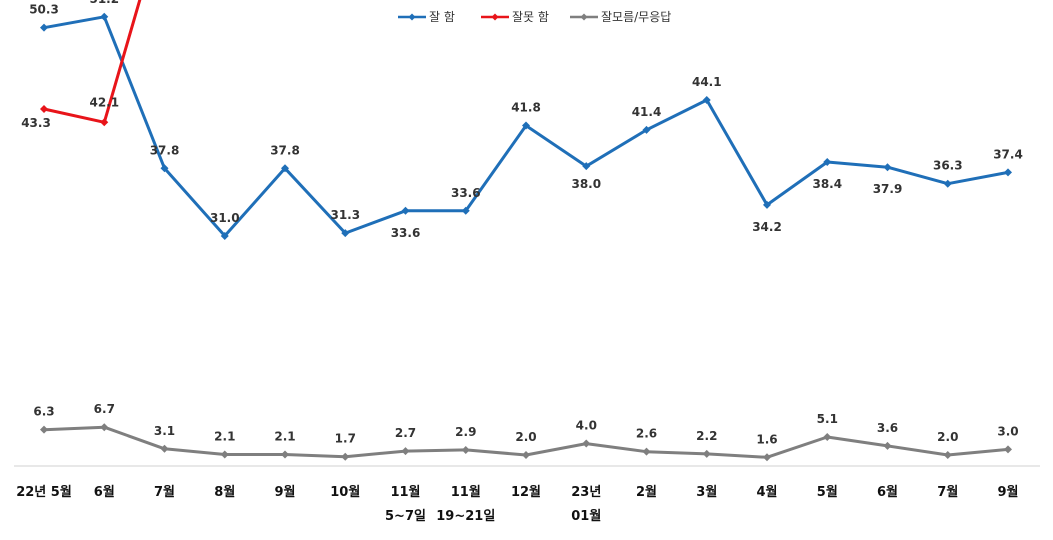 This screenshot has width=1053, height=540. I want to click on x-tick-label: 23년, so click(586, 492).